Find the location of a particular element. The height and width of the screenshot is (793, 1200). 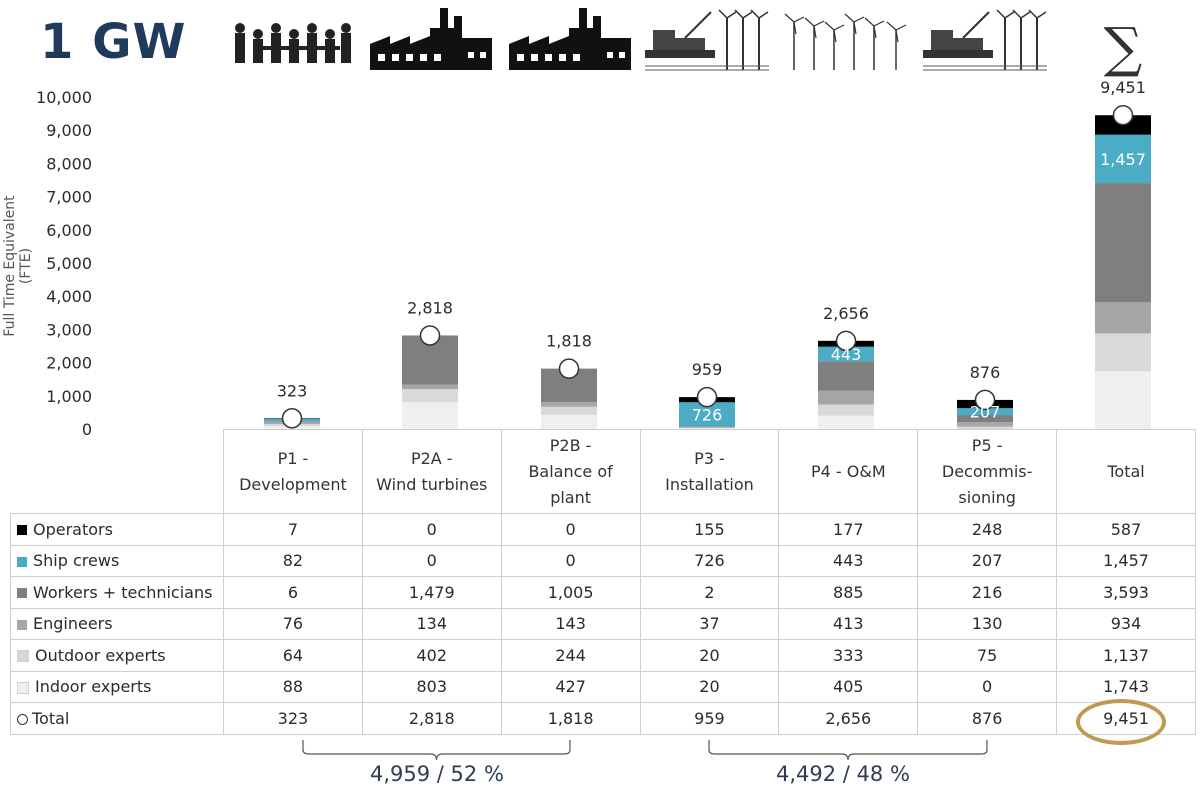

table-row: Indoor experts 88 803 427 20 405 0 1,743 is located at coordinates (603, 686).